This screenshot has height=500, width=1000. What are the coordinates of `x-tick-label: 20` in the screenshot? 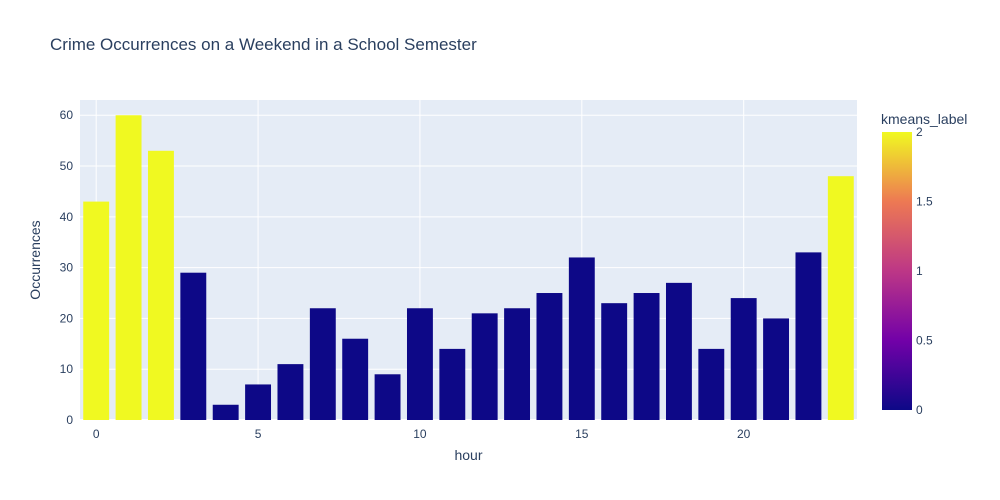 It's located at (744, 434).